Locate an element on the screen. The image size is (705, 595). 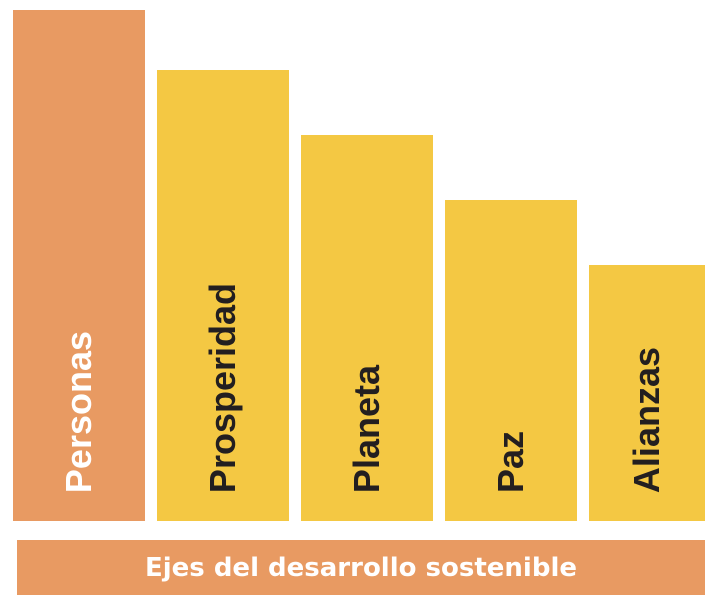
pillar-paz: Paz is located at coordinates (511, 360).